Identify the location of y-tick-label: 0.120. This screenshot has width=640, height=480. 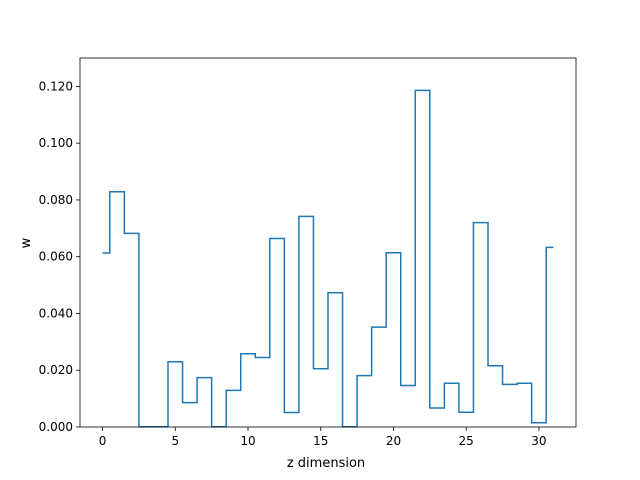
(56, 86).